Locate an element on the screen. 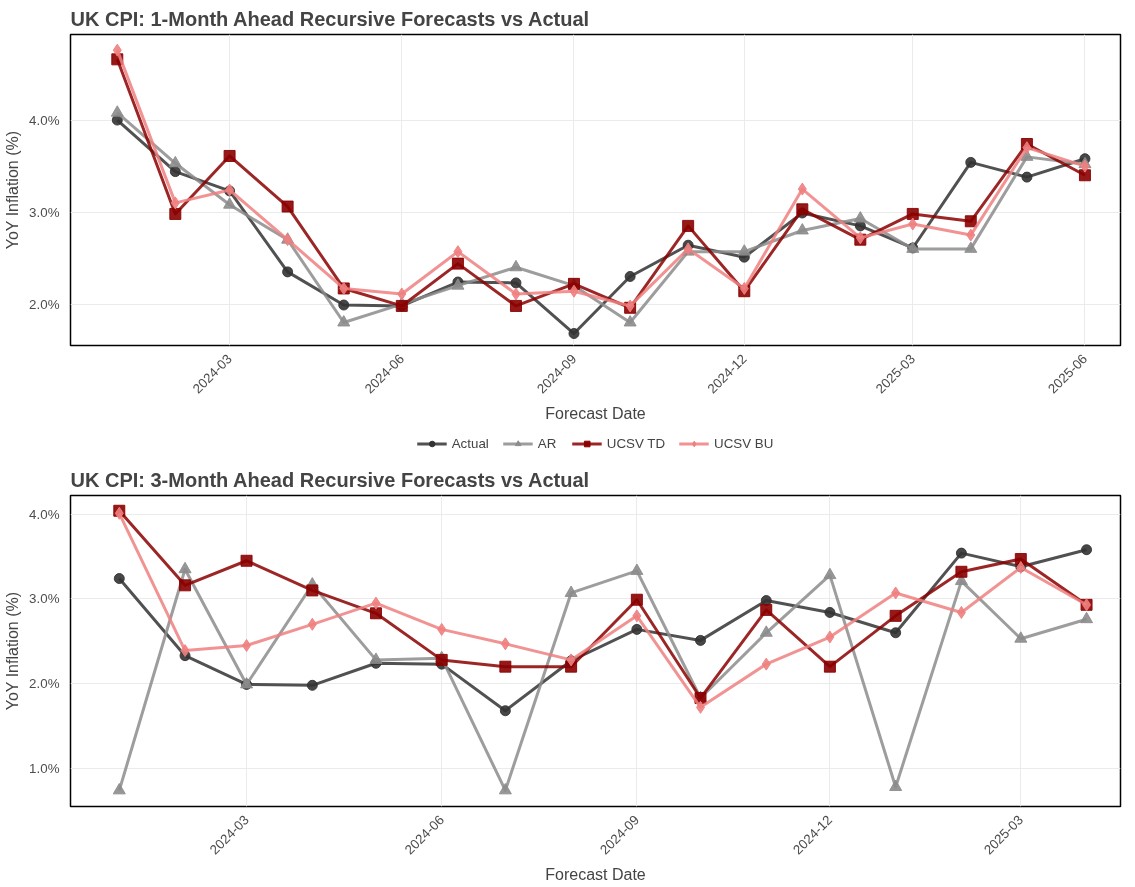 The image size is (1135, 887). legend-label: Actual is located at coordinates (470, 443).